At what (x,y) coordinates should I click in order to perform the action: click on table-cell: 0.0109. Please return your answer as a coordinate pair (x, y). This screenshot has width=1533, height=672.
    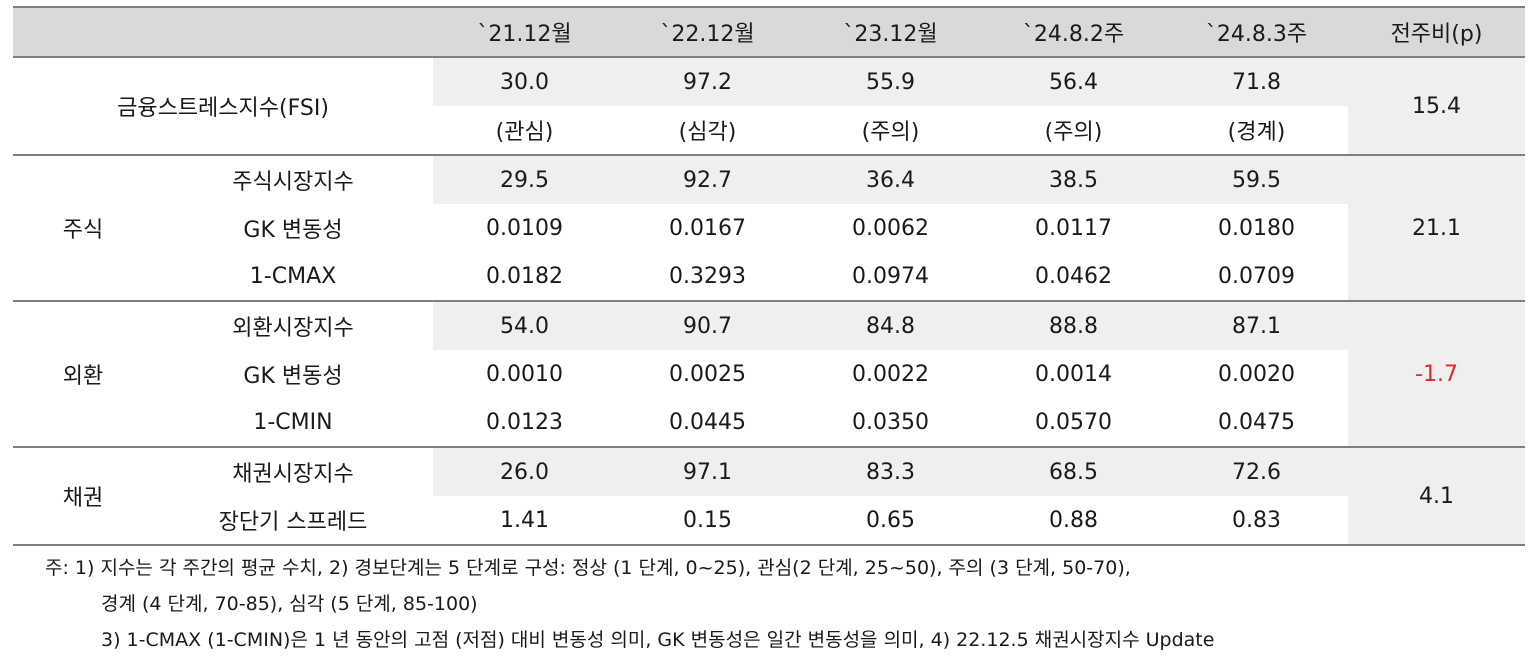
    Looking at the image, I should click on (524, 228).